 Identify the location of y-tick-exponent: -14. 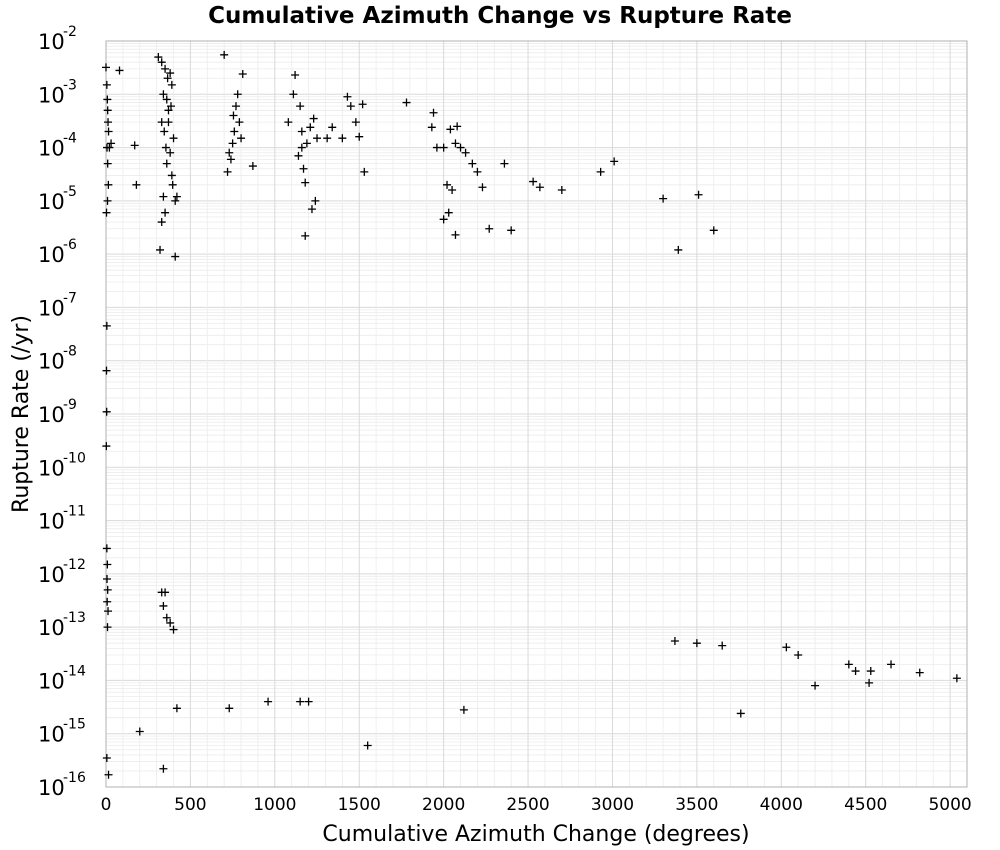
(74, 671).